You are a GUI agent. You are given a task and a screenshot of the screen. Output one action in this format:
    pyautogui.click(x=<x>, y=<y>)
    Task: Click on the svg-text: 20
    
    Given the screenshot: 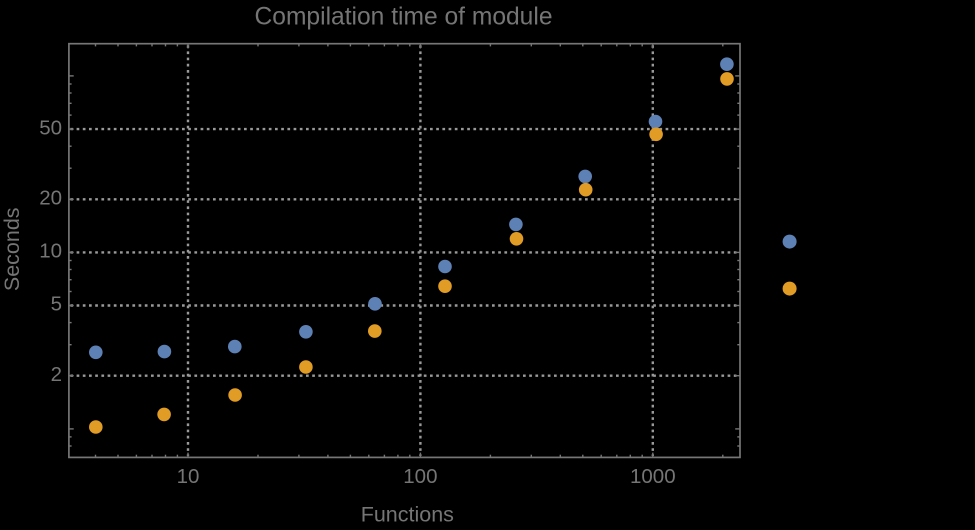 What is the action you would take?
    pyautogui.click(x=50, y=198)
    